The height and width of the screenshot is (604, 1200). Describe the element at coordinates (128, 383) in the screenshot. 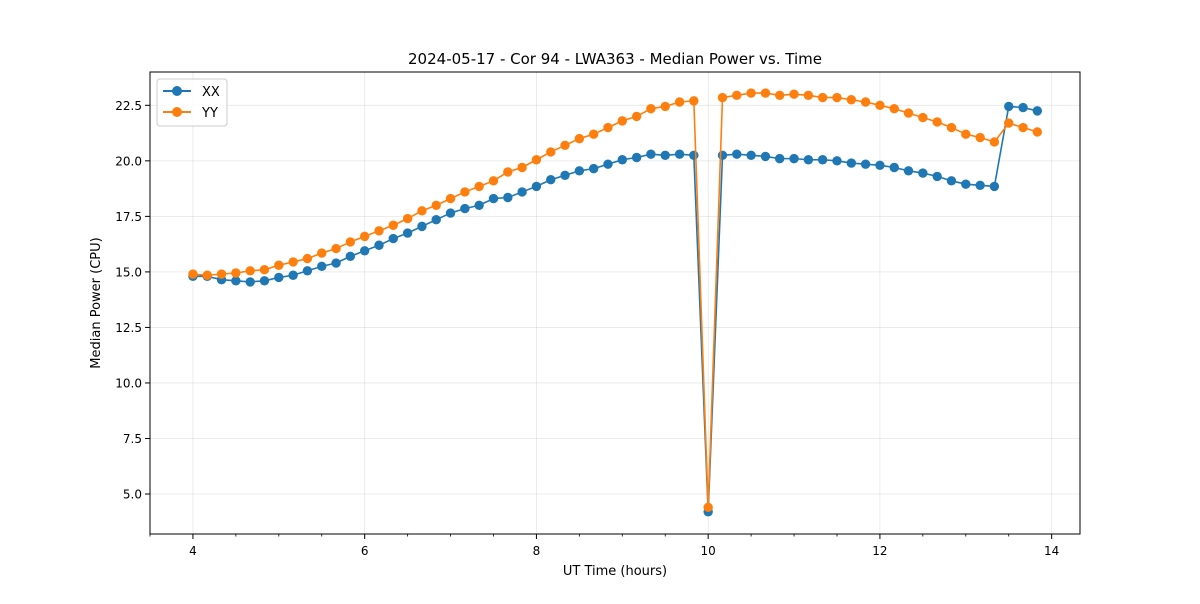

I see `y-tick-label: 10.0` at that location.